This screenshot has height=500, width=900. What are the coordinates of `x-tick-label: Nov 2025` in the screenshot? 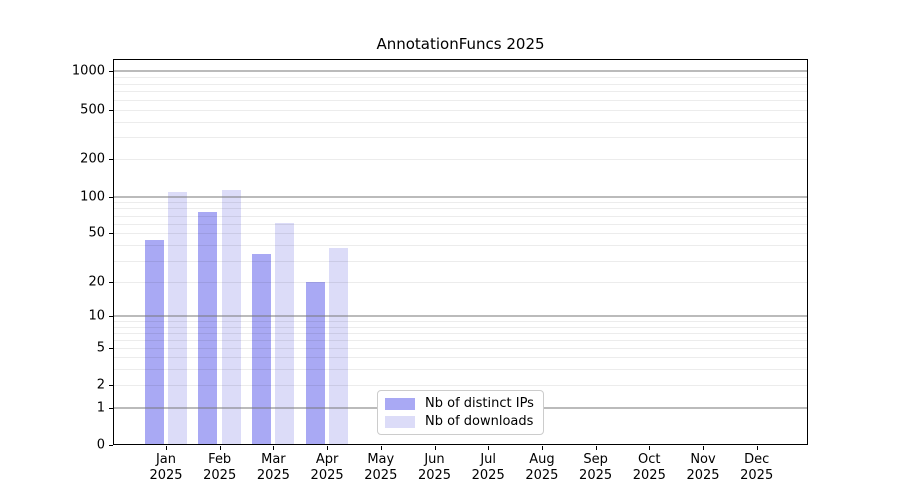 It's located at (703, 467).